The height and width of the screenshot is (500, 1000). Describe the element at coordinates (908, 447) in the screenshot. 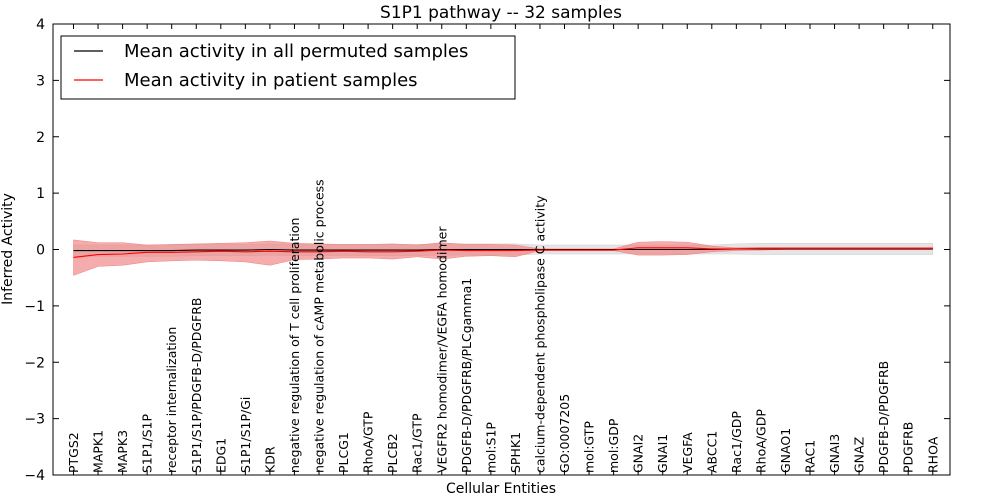

I see `x-tick-label: PDGFRB` at that location.